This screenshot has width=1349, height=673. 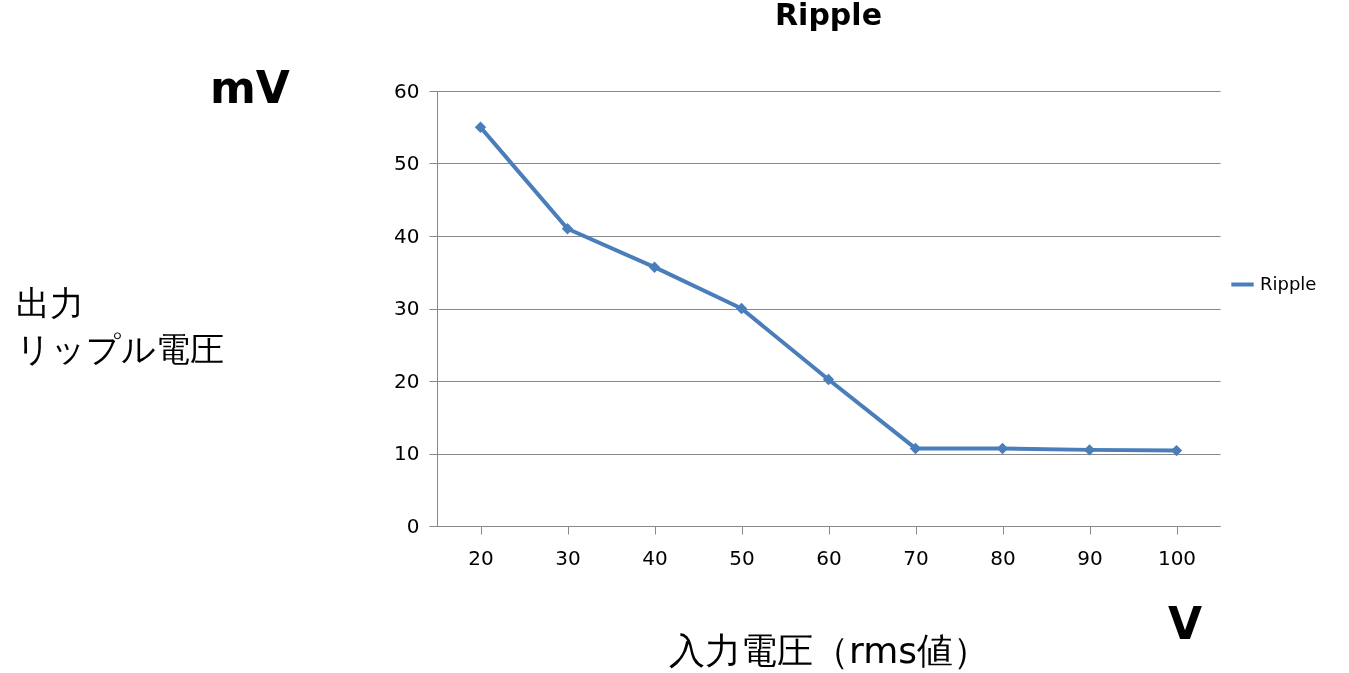 What do you see at coordinates (407, 380) in the screenshot?
I see `y-tick-label: 20` at bounding box center [407, 380].